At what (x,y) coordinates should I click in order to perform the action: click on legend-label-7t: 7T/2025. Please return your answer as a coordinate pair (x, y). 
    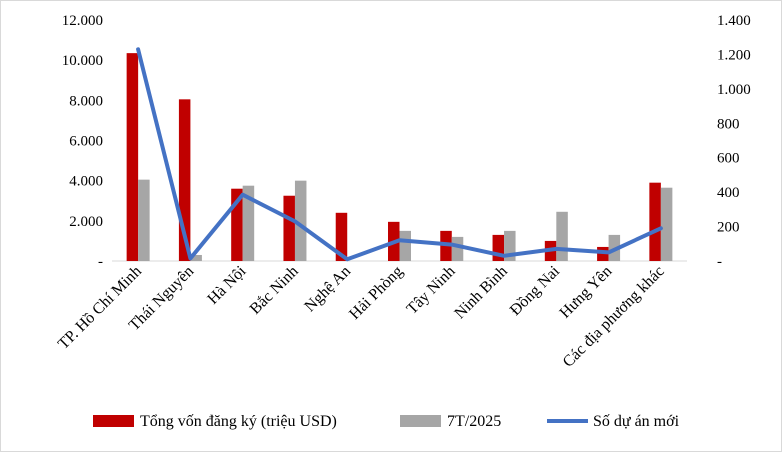
    Looking at the image, I should click on (474, 421).